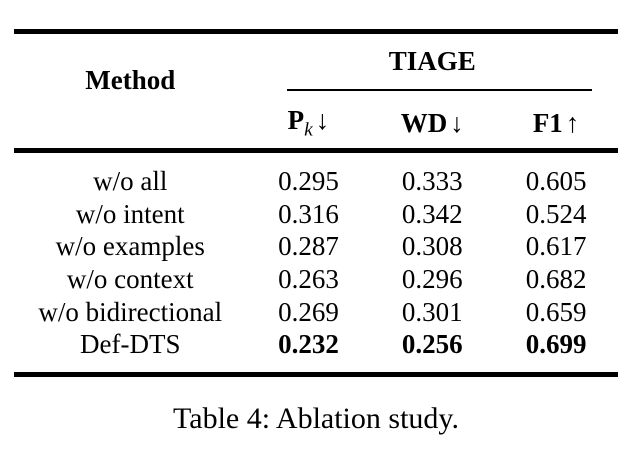 This screenshot has height=472, width=632. Describe the element at coordinates (130, 278) in the screenshot. I see `row-method-label: w/o context` at that location.